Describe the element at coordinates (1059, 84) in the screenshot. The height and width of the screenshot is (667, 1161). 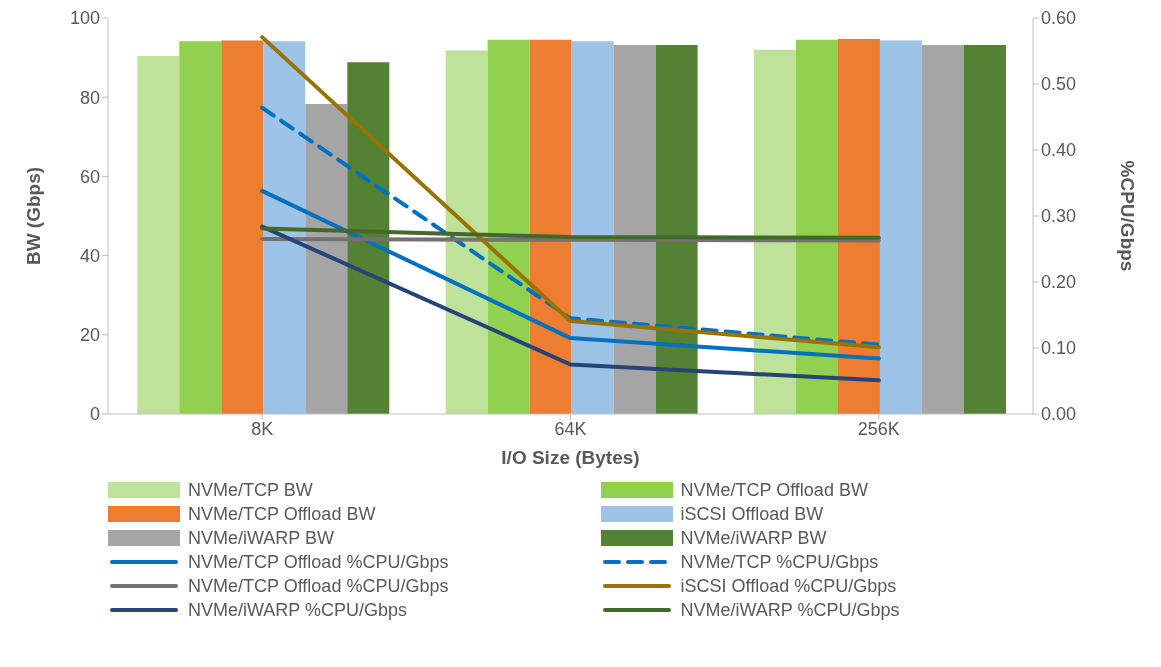
I see `y2-tick-label: 0.50` at that location.